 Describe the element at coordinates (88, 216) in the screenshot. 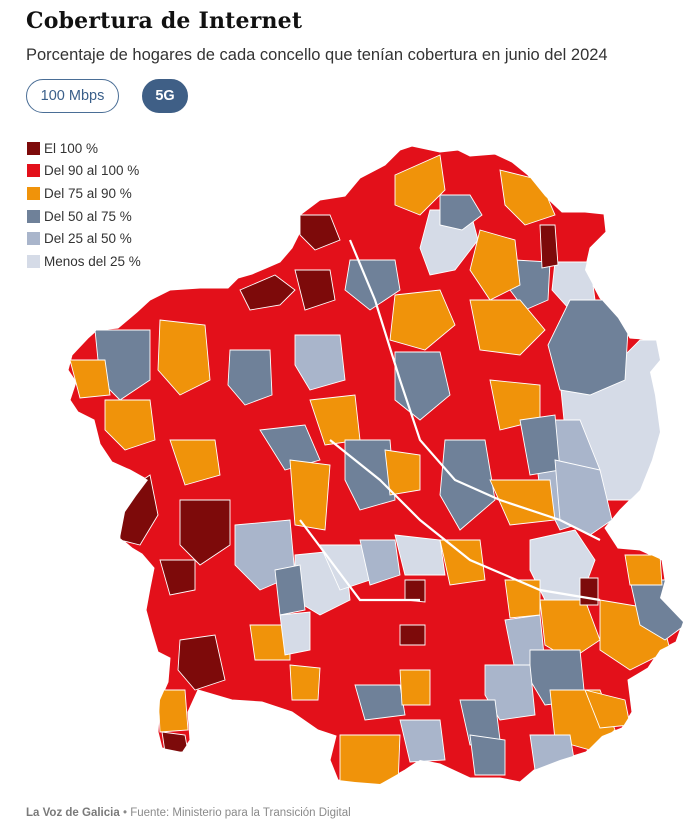

I see `legend-label: Del 50 al 75 %` at that location.